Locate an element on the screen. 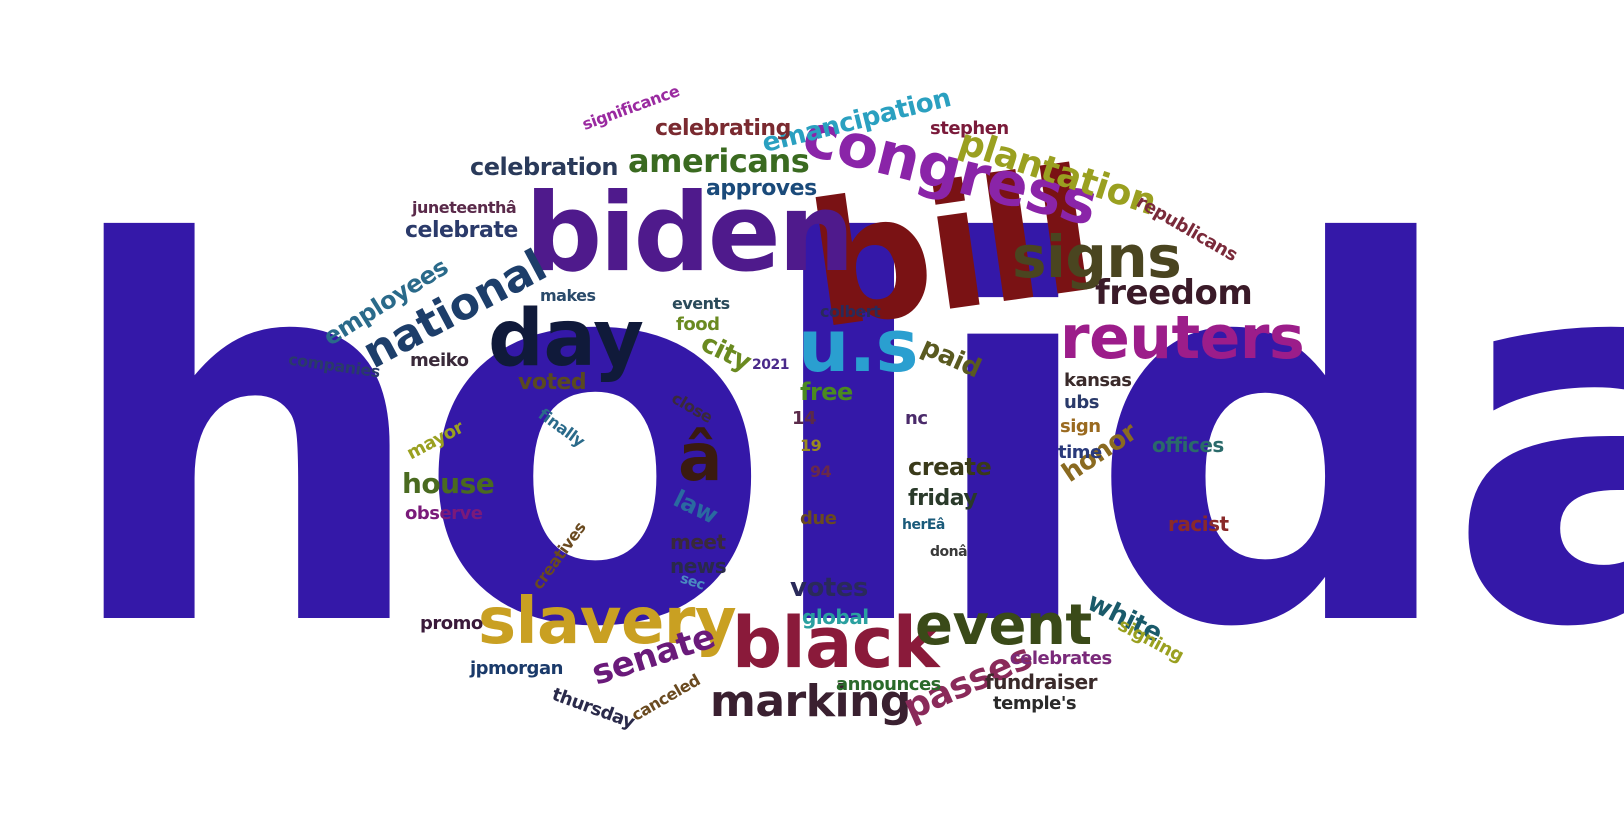  word-food: food is located at coordinates (698, 324).